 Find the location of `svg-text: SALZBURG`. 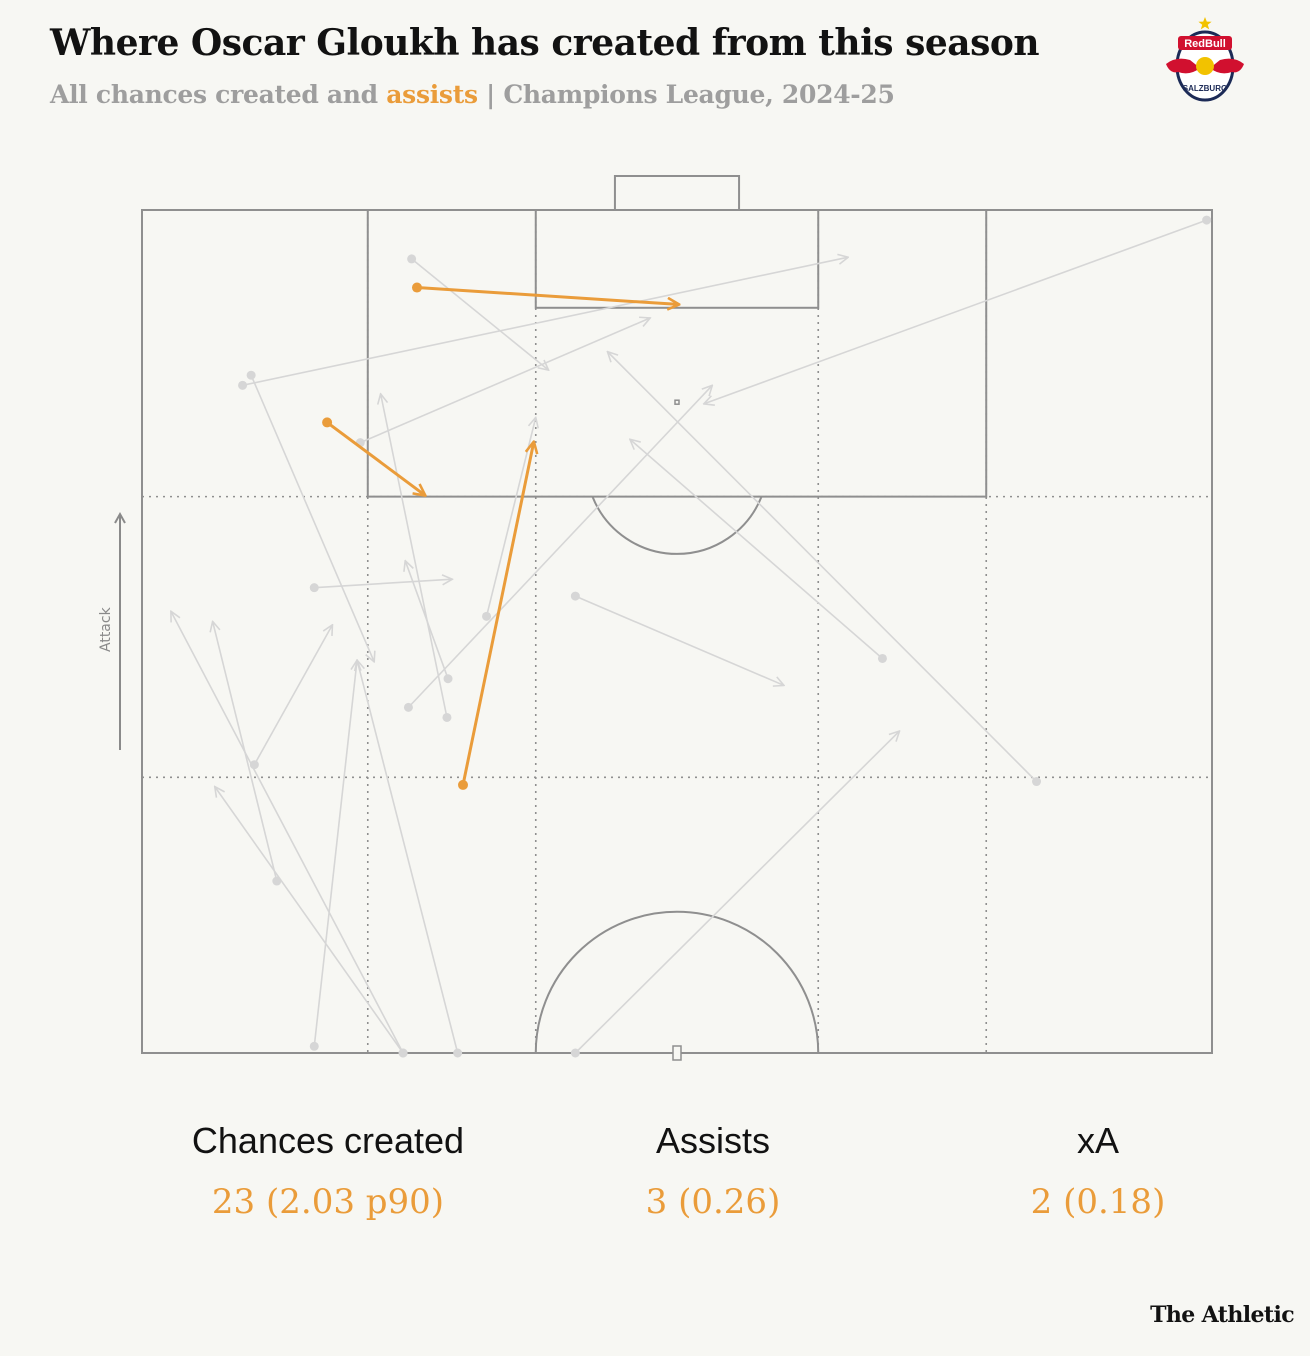

svg-text: SALZBURG is located at coordinates (1205, 88).